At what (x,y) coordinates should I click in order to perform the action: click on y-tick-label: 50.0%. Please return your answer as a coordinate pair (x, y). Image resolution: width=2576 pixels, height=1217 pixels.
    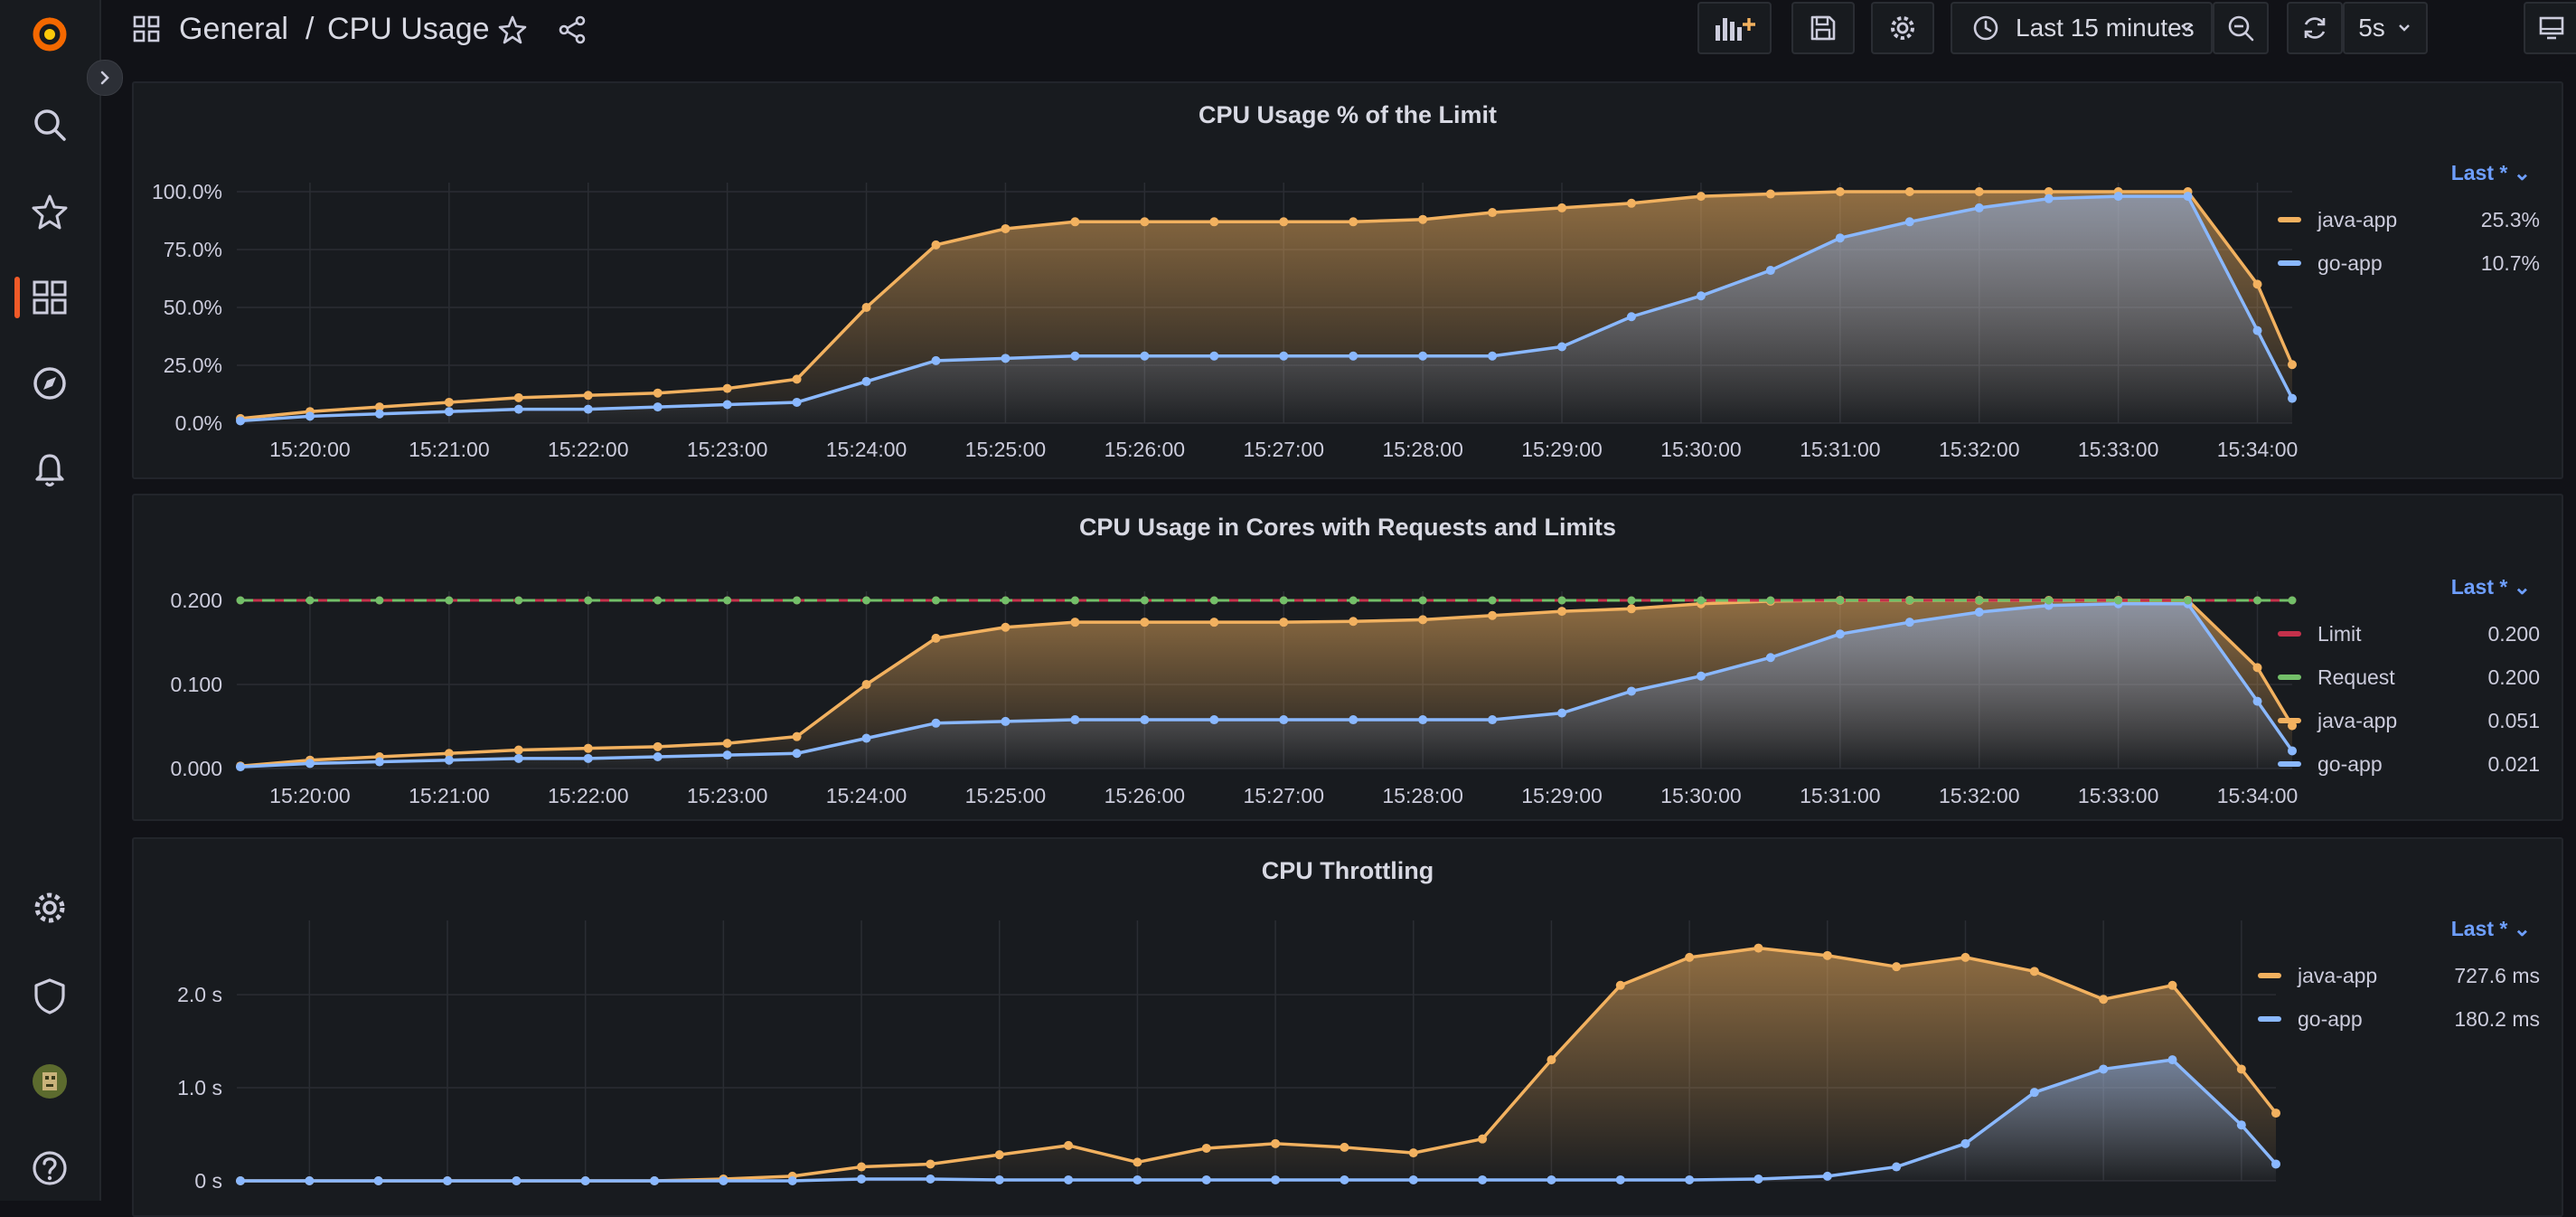
    Looking at the image, I should click on (193, 307).